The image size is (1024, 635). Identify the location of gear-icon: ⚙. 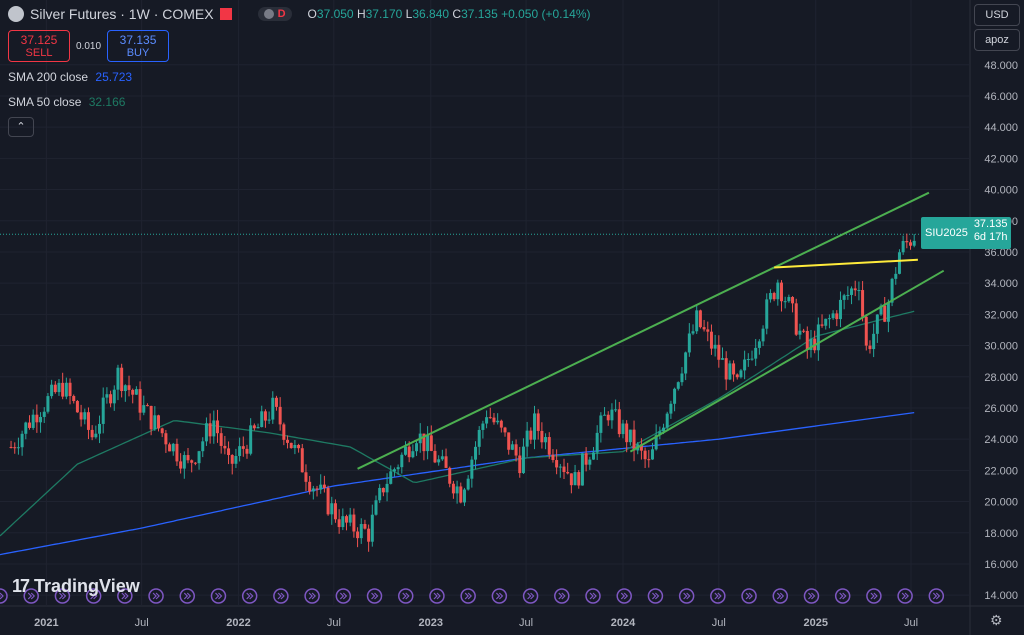
(996, 620).